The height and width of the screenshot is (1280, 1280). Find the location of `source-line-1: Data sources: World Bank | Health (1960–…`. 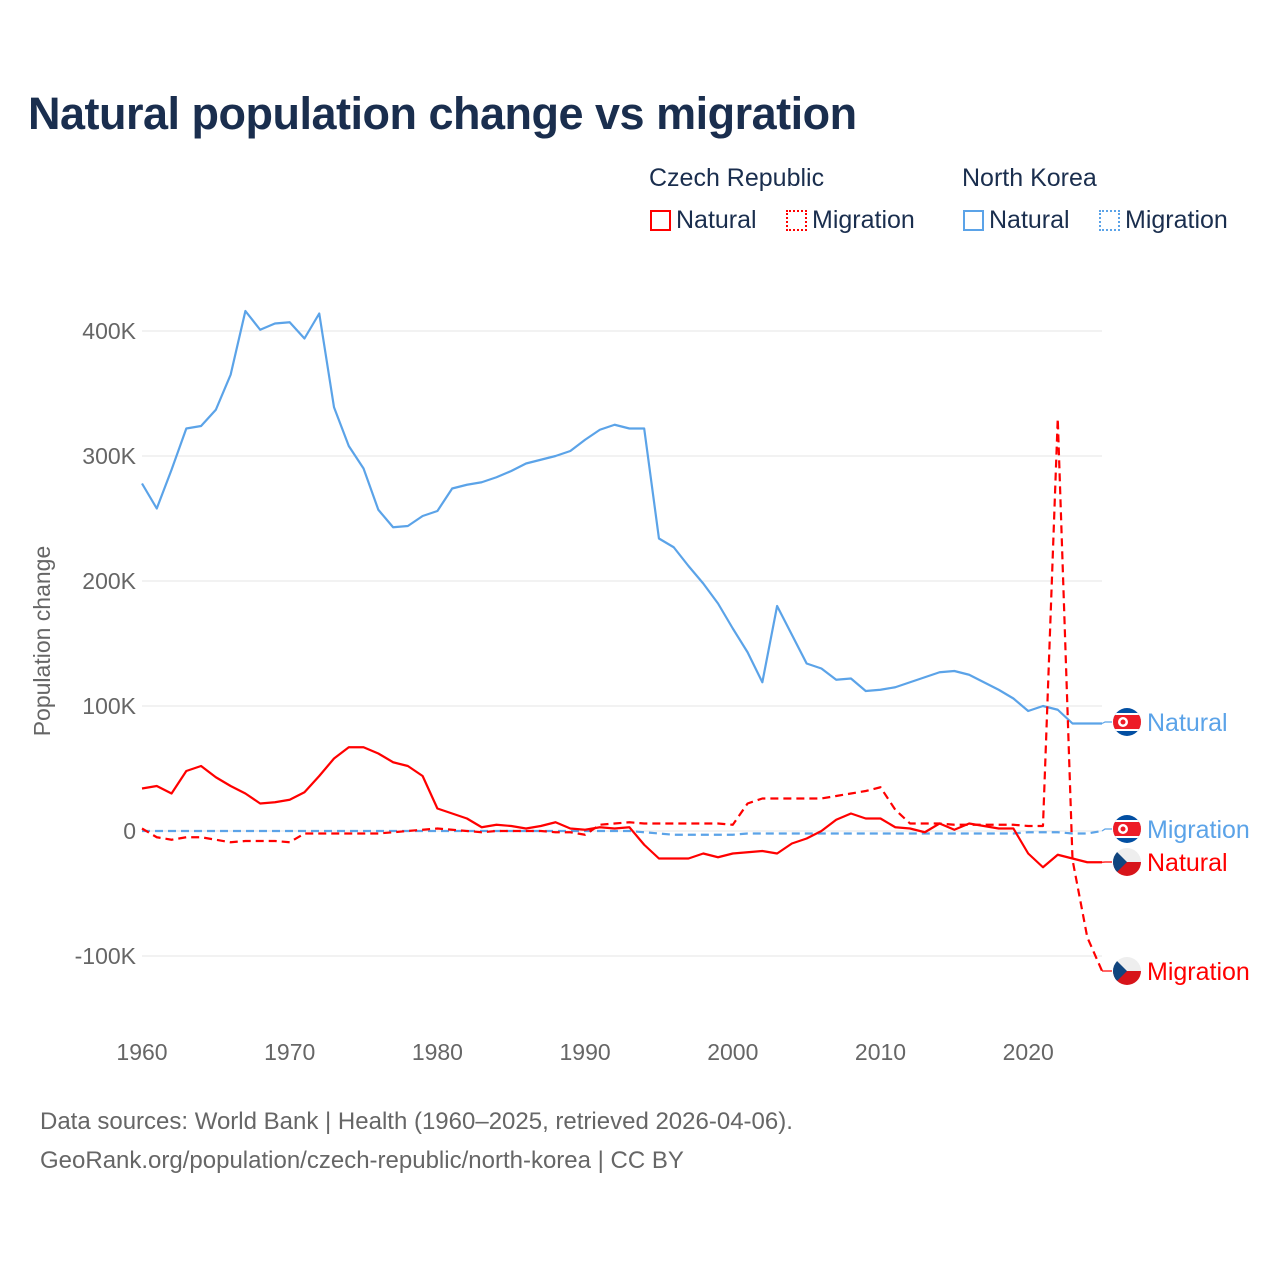

source-line-1: Data sources: World Bank | Health (1960–… is located at coordinates (416, 1121).